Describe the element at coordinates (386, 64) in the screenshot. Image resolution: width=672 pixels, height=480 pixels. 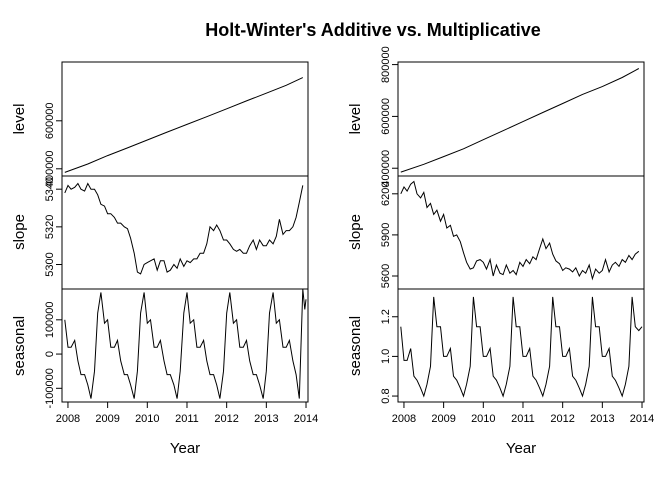
I see `y-tick-label: 800000` at that location.